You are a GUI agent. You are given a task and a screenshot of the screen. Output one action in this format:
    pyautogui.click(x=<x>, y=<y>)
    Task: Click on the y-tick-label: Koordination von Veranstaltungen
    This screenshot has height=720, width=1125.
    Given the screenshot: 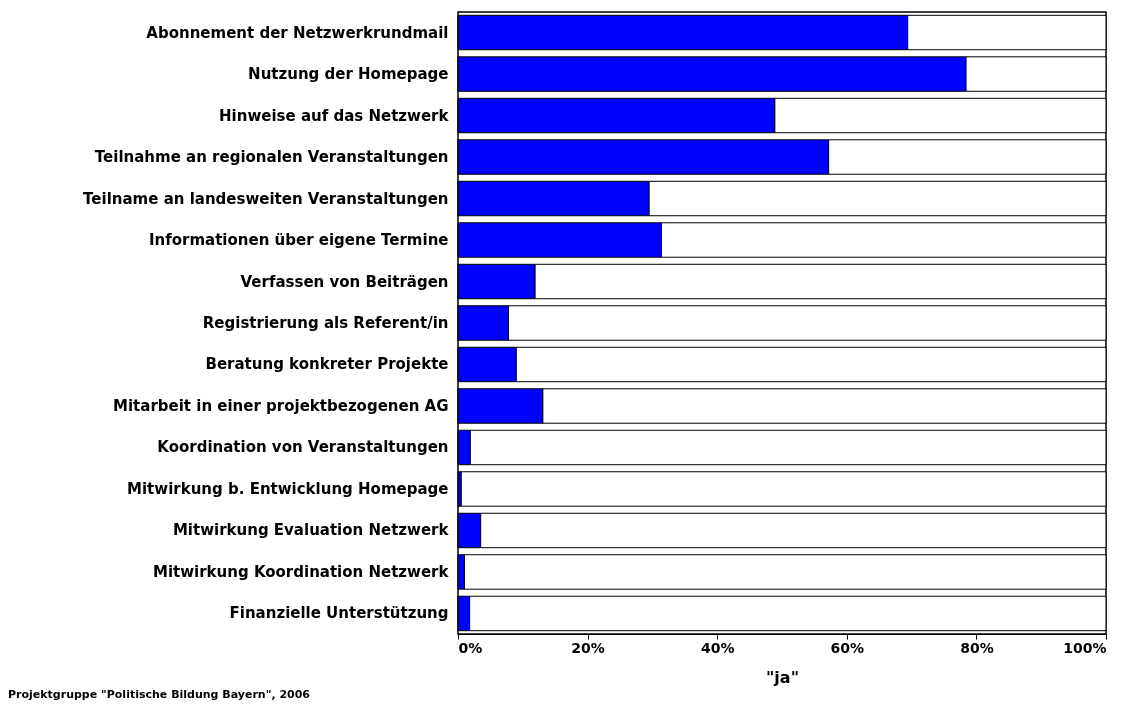 What is the action you would take?
    pyautogui.click(x=303, y=447)
    